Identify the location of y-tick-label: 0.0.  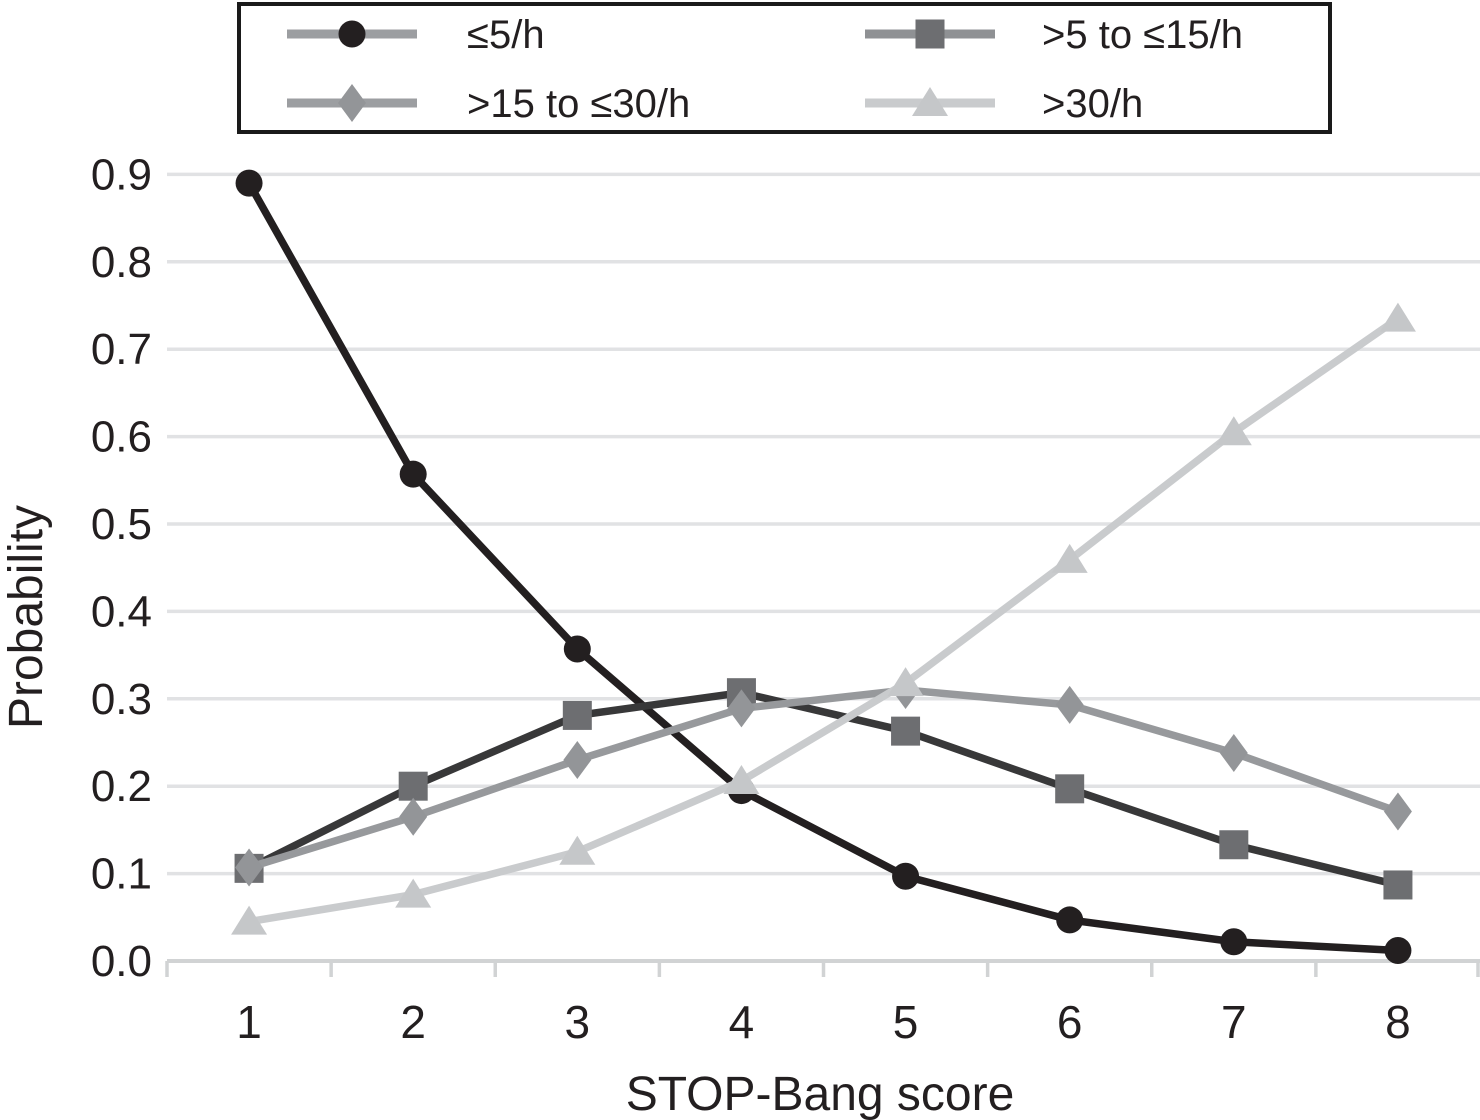
(121, 961).